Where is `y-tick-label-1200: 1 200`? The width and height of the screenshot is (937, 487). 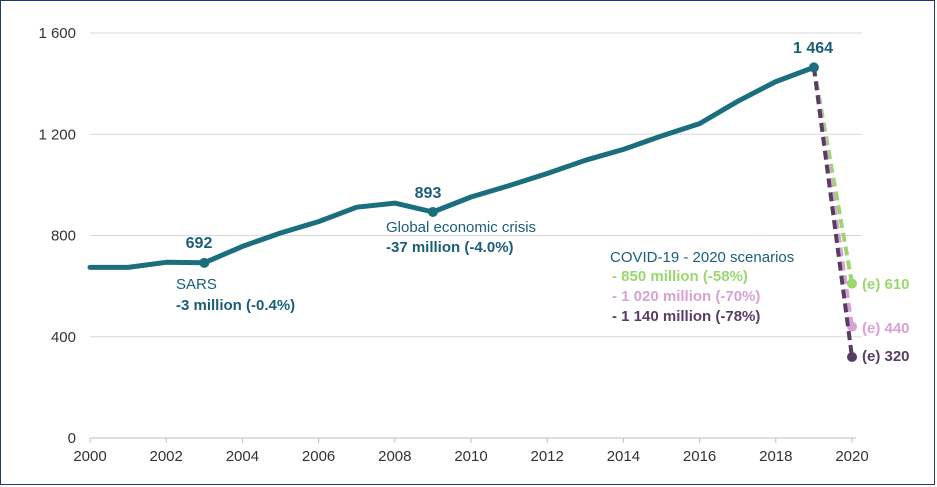 y-tick-label-1200: 1 200 is located at coordinates (57, 134).